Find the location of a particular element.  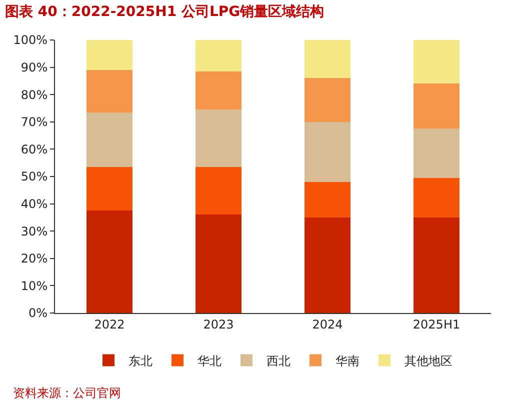

y-tick-label: 60% is located at coordinates (34, 149).